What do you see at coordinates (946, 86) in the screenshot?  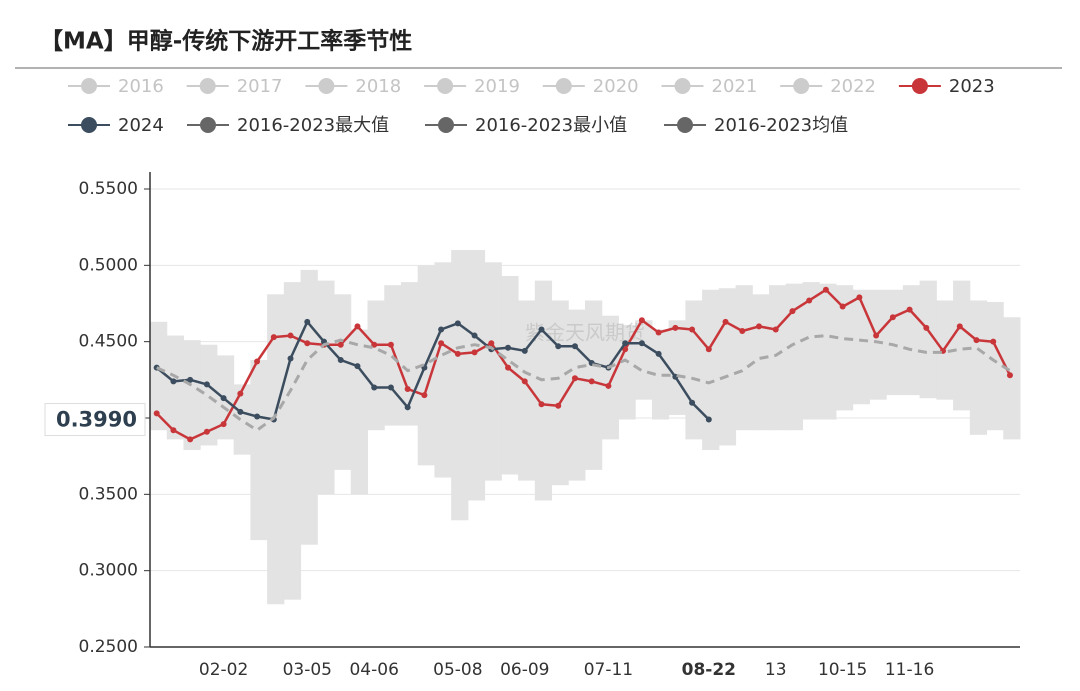 I see `legend-item: 2023` at bounding box center [946, 86].